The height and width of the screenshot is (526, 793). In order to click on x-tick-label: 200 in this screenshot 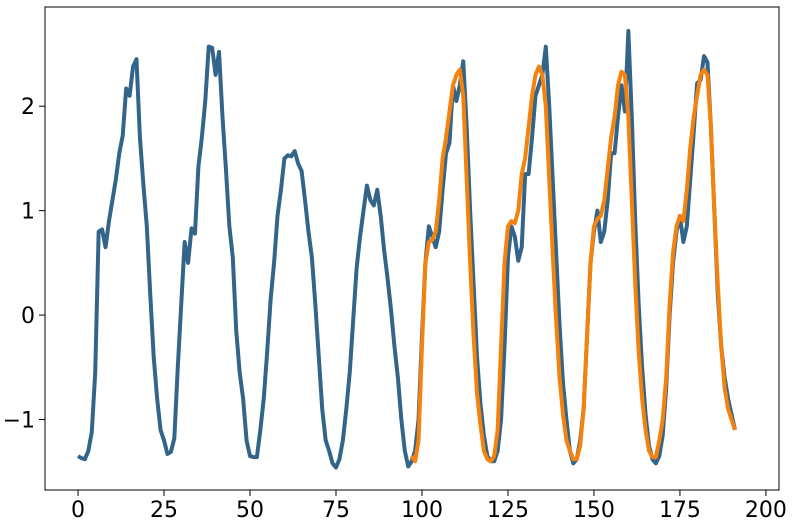, I will do `click(766, 510)`.